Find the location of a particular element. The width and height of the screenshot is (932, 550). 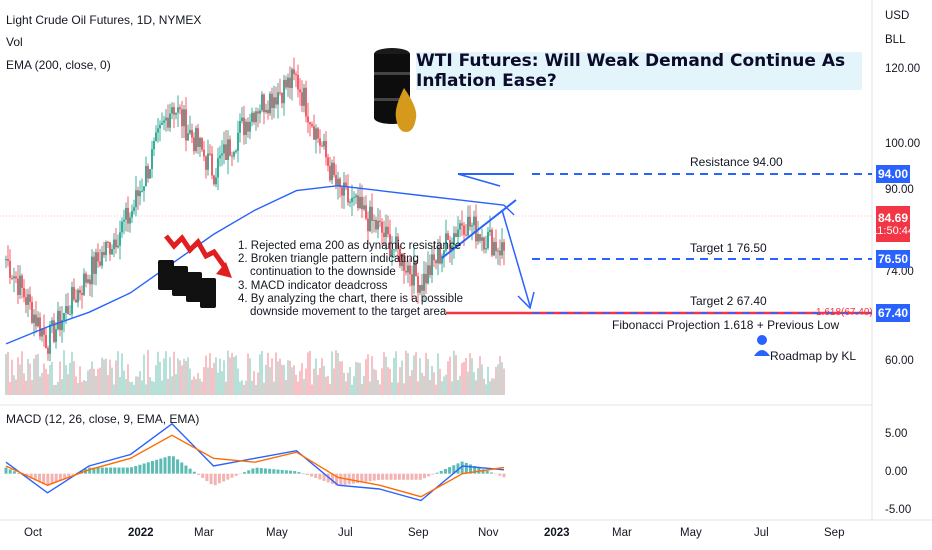

macd-title: MACD (12, 26, close, 9, EMA, EMA) is located at coordinates (103, 419).